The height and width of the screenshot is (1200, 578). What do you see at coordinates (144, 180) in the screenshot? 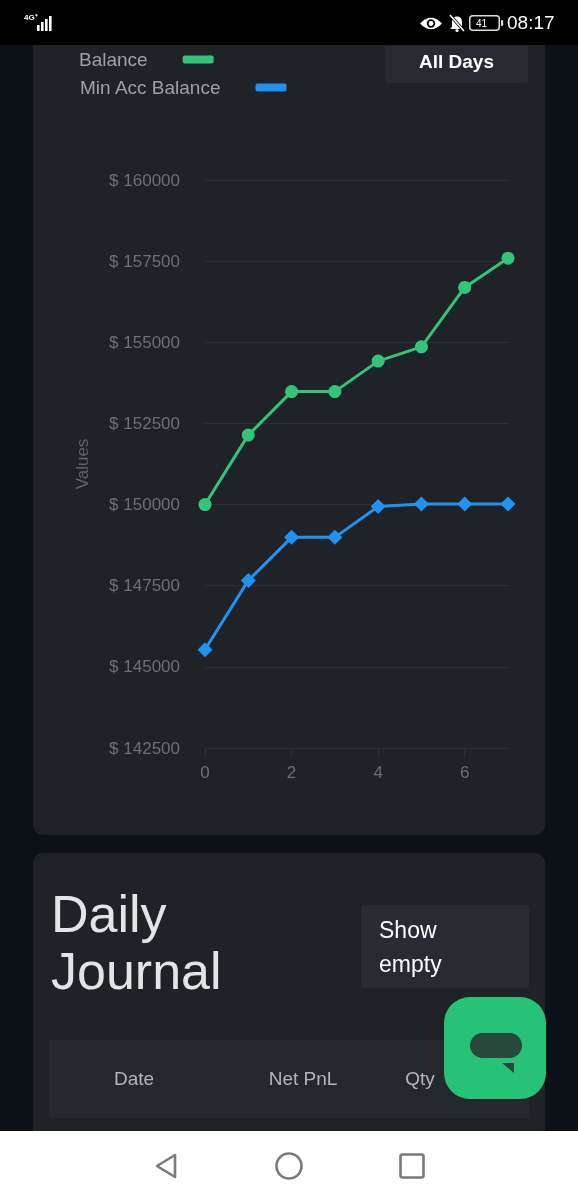
I see `y-tick-label: $ 160000` at bounding box center [144, 180].